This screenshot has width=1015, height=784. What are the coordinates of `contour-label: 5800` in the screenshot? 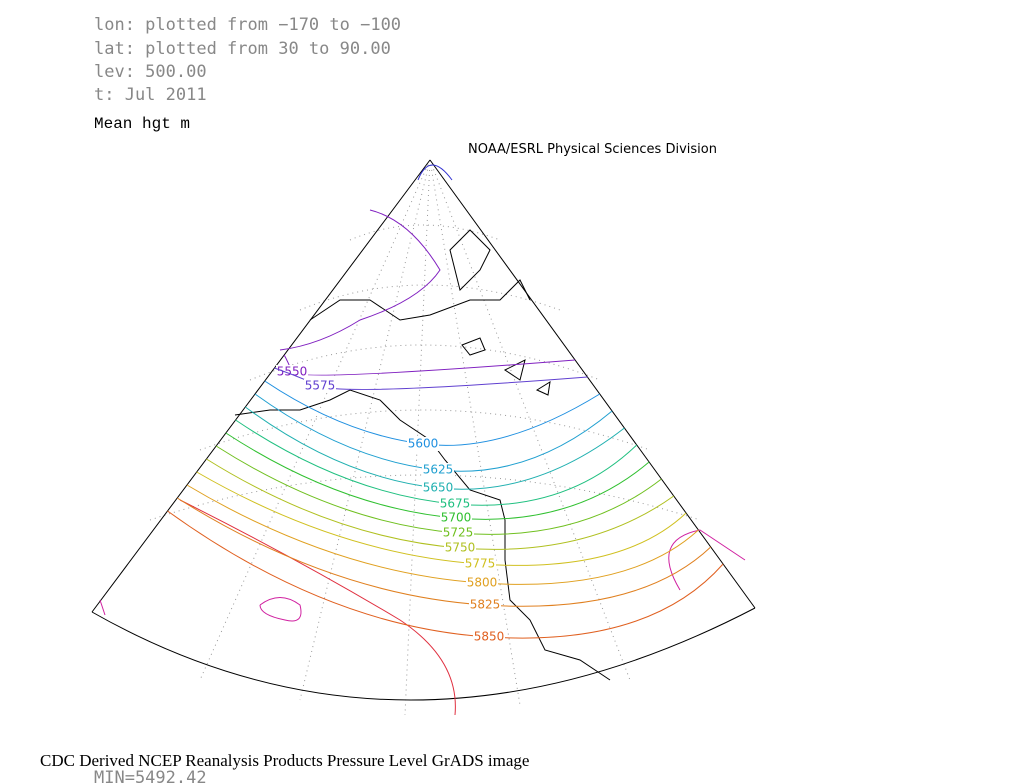 It's located at (482, 583).